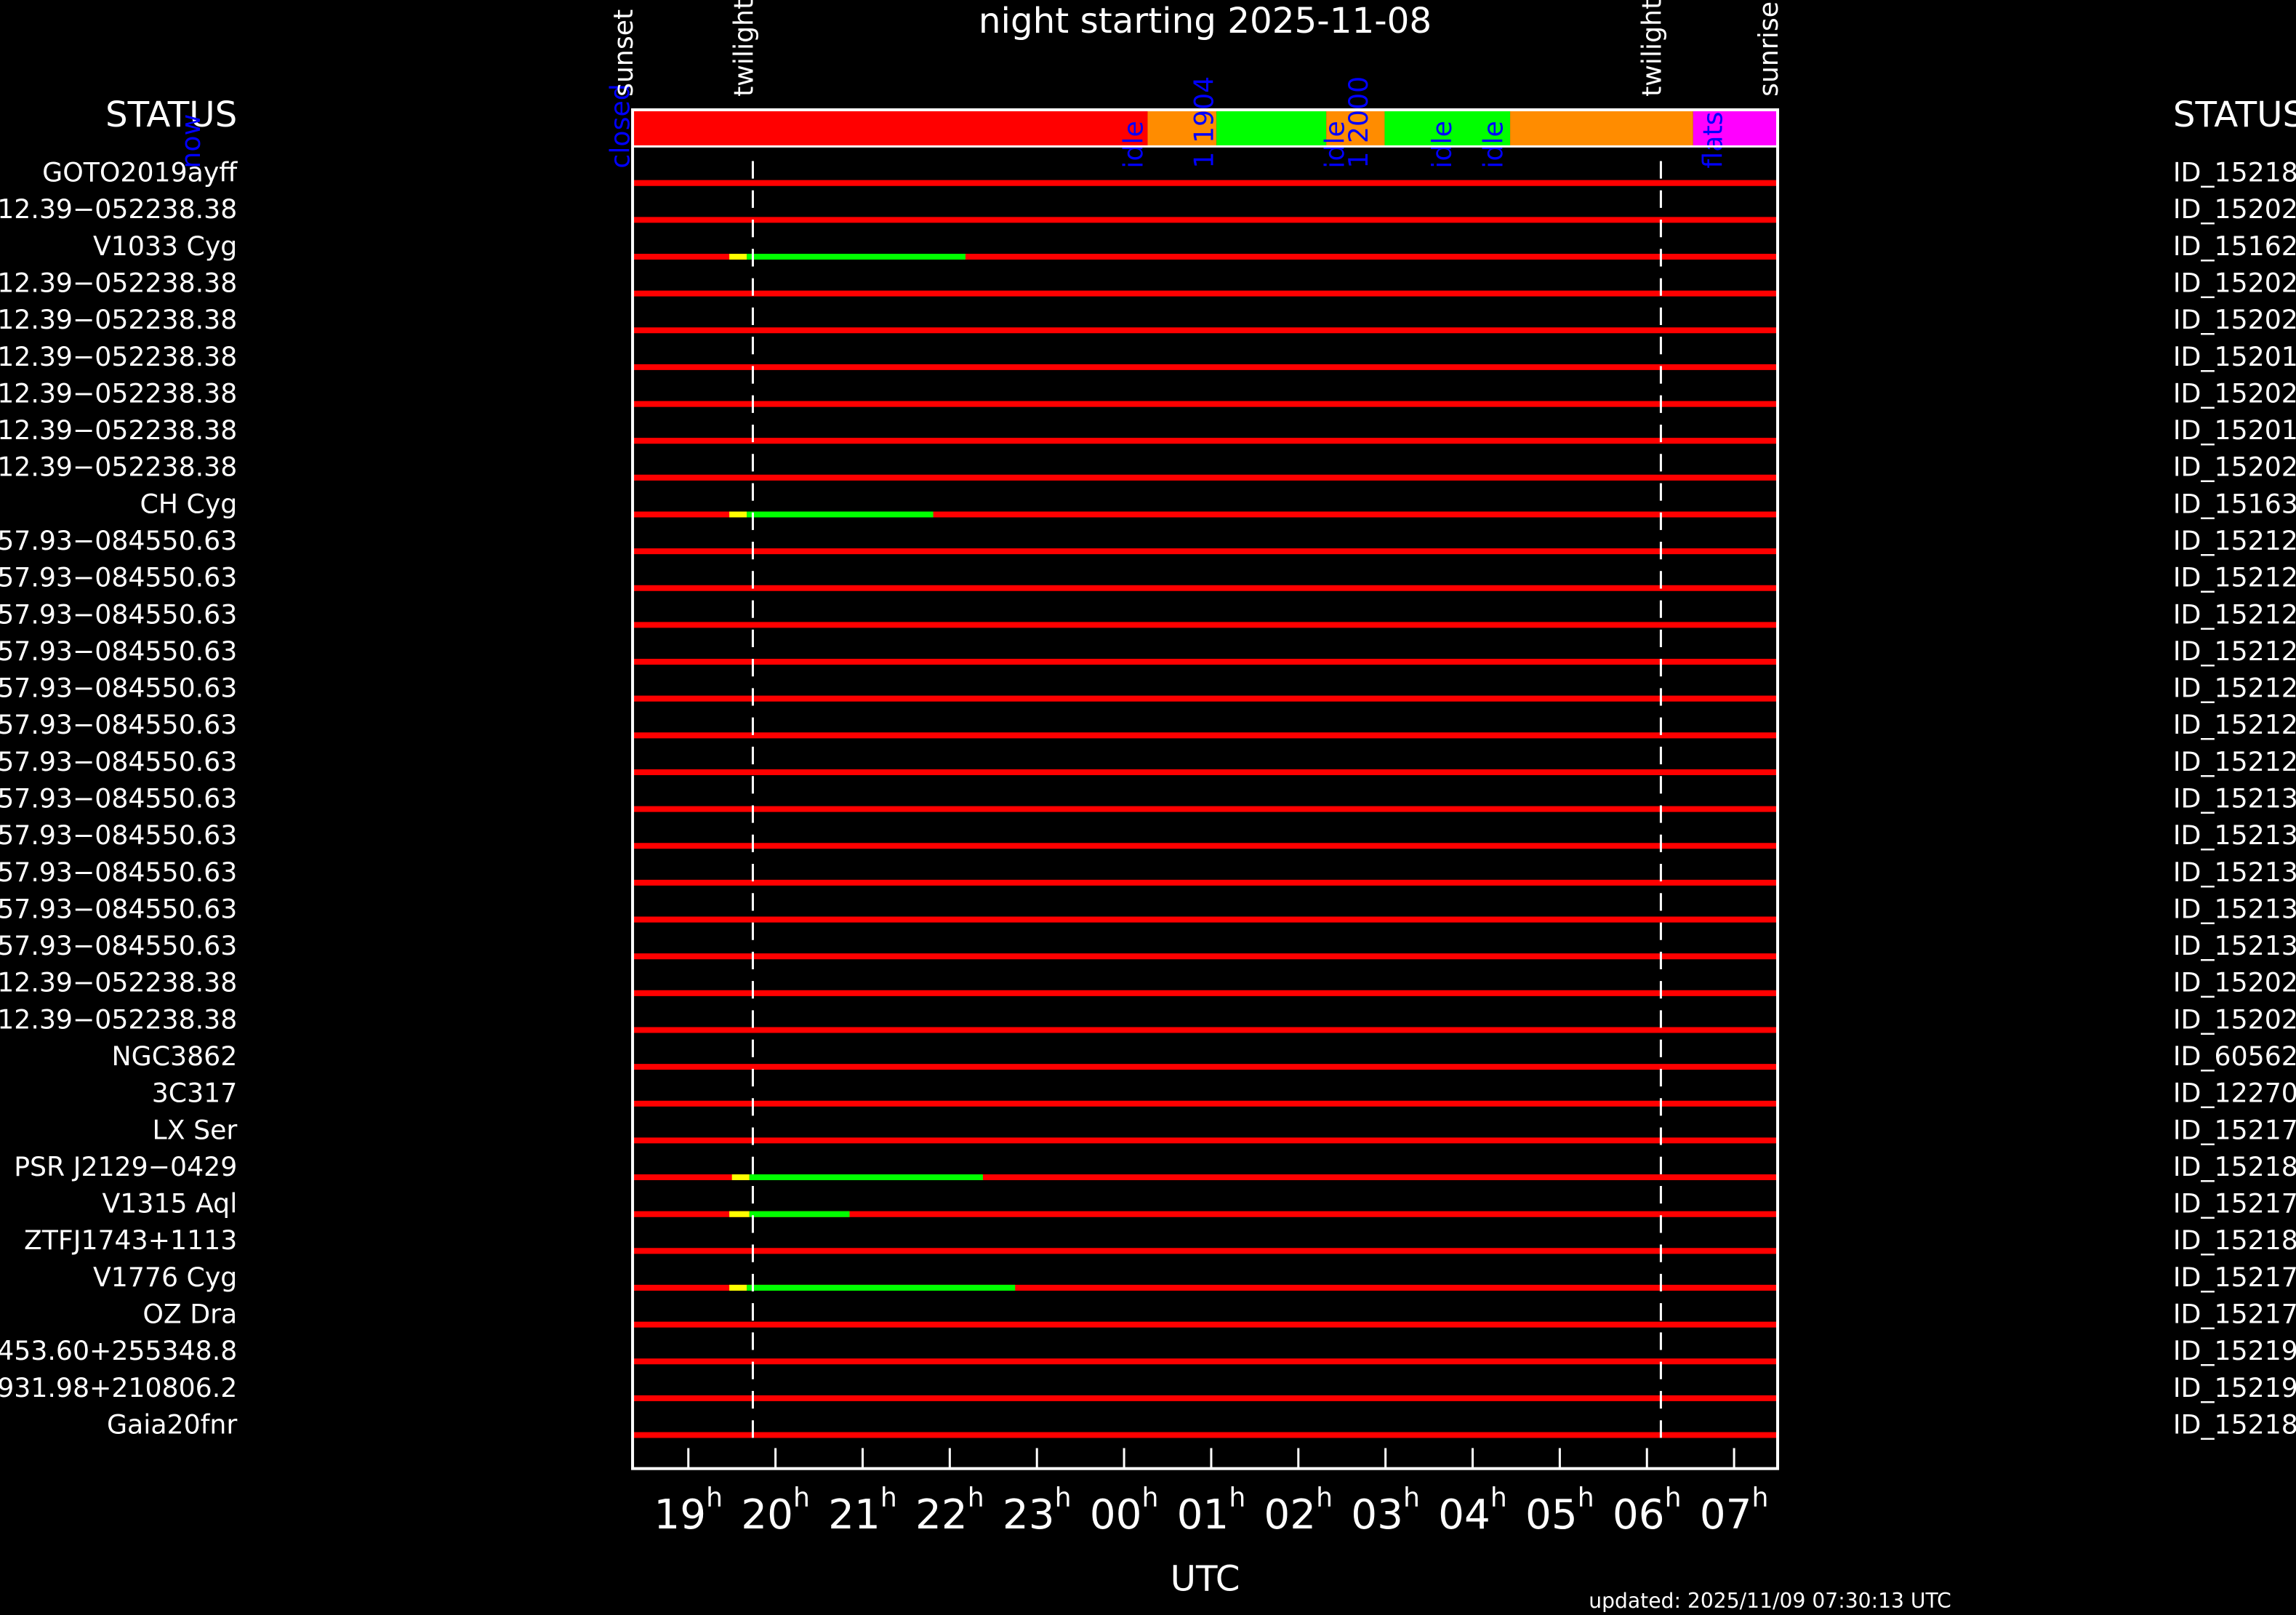 Image resolution: width=2296 pixels, height=1615 pixels. I want to click on row-name: 453.60+255348.8, so click(118, 1350).